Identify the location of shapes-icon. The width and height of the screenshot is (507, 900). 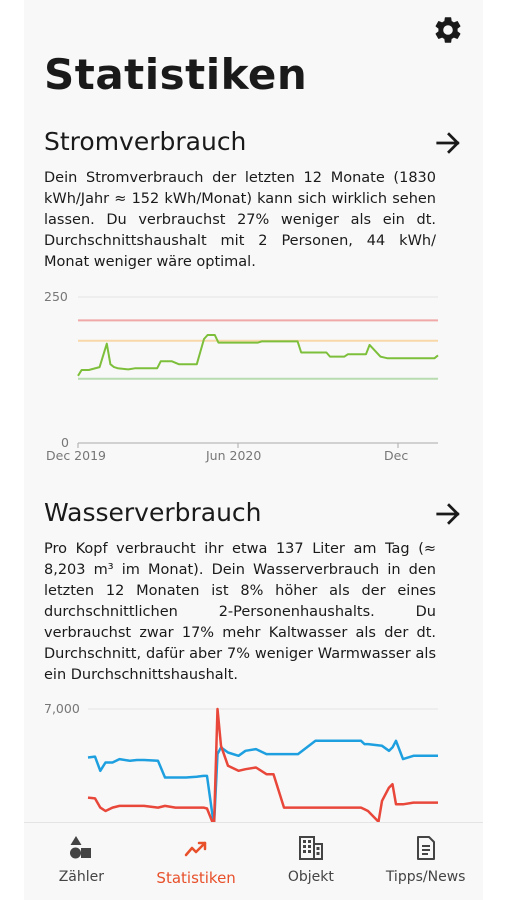
(81, 847).